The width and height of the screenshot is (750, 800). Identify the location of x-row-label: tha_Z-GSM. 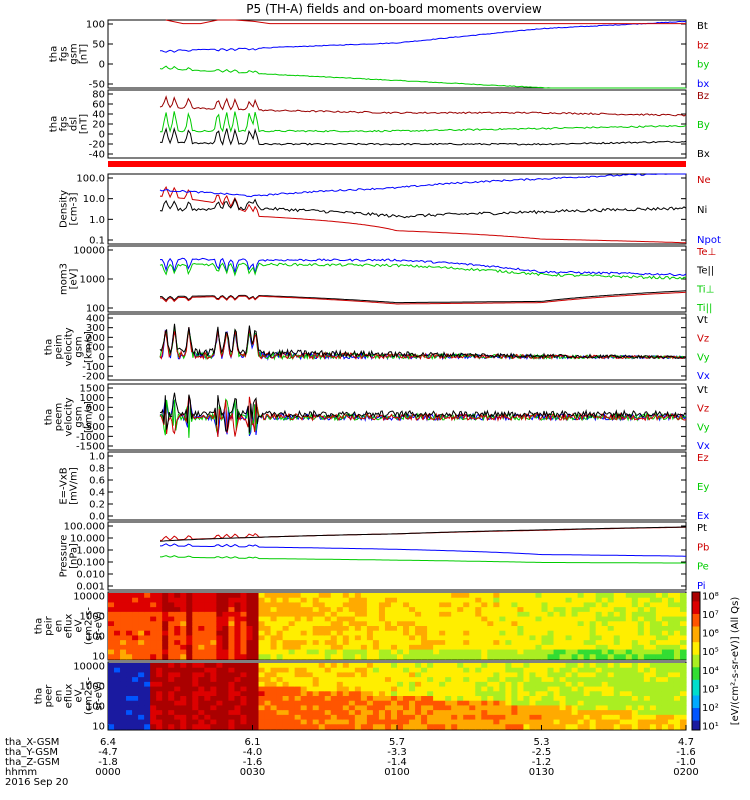
(32, 762).